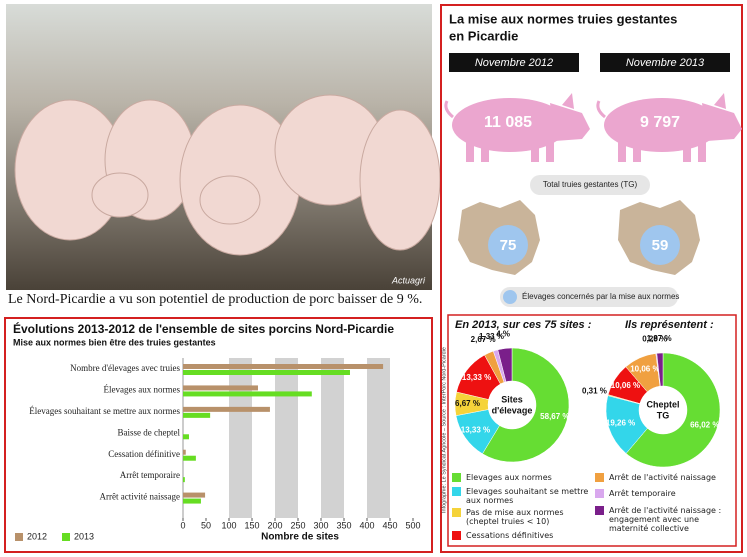 The width and height of the screenshot is (747, 557). I want to click on category-label: Cessation définitive, so click(144, 454).